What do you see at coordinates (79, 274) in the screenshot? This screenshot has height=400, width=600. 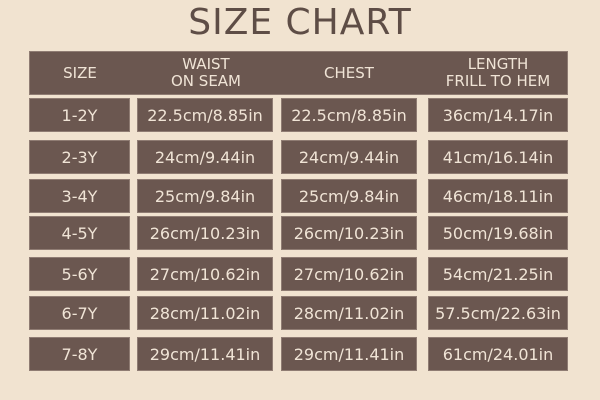 I see `cell-size: 5-6Y` at bounding box center [79, 274].